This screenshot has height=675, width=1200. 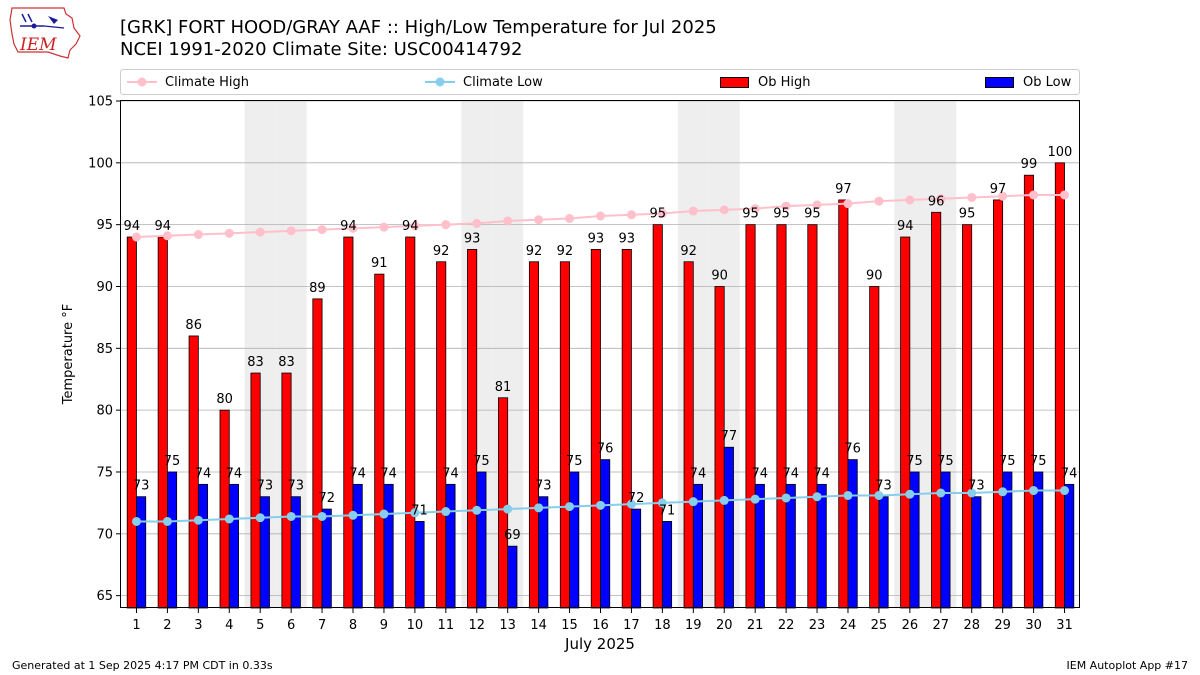 What do you see at coordinates (503, 387) in the screenshot?
I see `ob-high-label: 81` at bounding box center [503, 387].